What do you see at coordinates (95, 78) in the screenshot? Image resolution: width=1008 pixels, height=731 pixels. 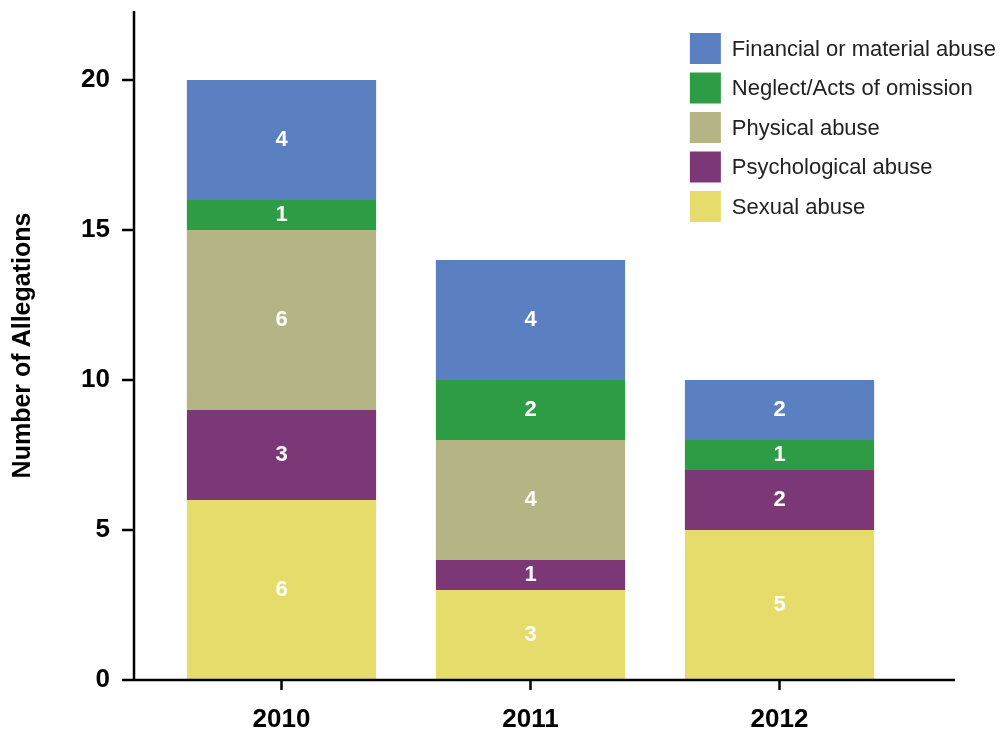 I see `y-tick-label: 20` at bounding box center [95, 78].